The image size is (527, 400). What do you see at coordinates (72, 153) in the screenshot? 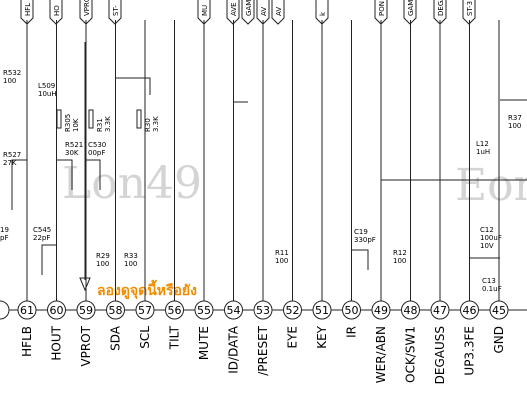
I see `component-label: 30K` at bounding box center [72, 153].